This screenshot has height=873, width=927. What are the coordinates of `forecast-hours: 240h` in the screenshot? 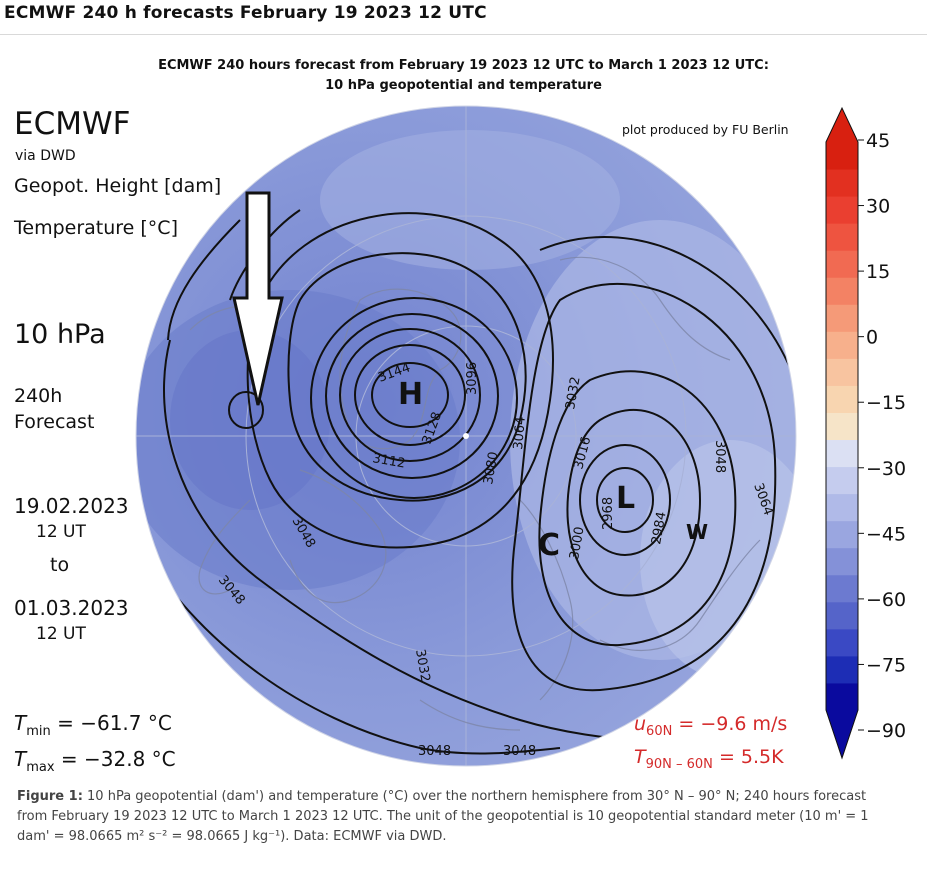 It's located at (38, 396).